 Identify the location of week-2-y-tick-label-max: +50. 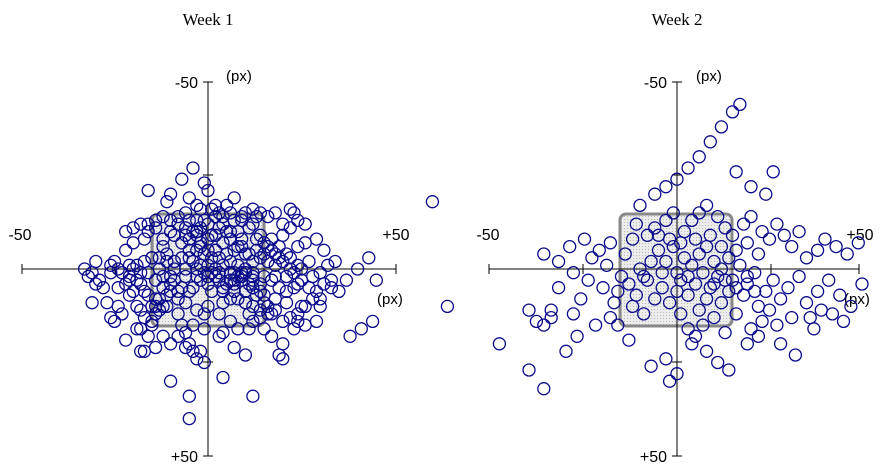
(653, 457).